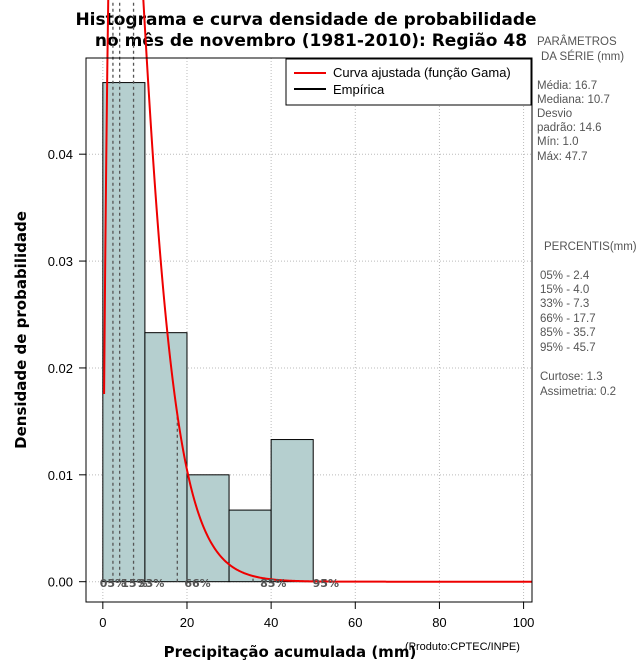 Image resolution: width=640 pixels, height=660 pixels. Describe the element at coordinates (21, 330) in the screenshot. I see `y-axis-label: Densidade de probabilidade` at that location.